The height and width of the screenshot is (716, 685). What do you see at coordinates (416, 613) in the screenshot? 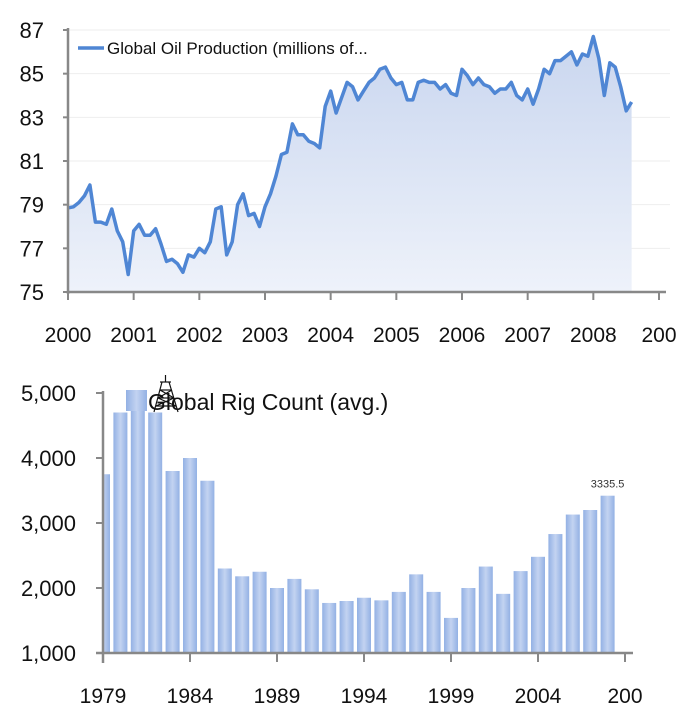
I see `bar-1997` at bounding box center [416, 613].